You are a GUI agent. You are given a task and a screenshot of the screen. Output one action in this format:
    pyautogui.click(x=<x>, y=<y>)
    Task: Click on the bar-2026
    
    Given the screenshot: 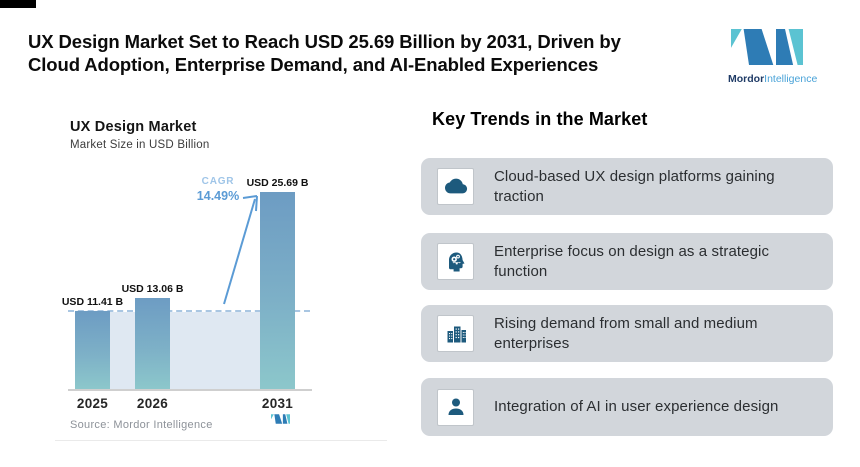 What is the action you would take?
    pyautogui.click(x=152, y=343)
    